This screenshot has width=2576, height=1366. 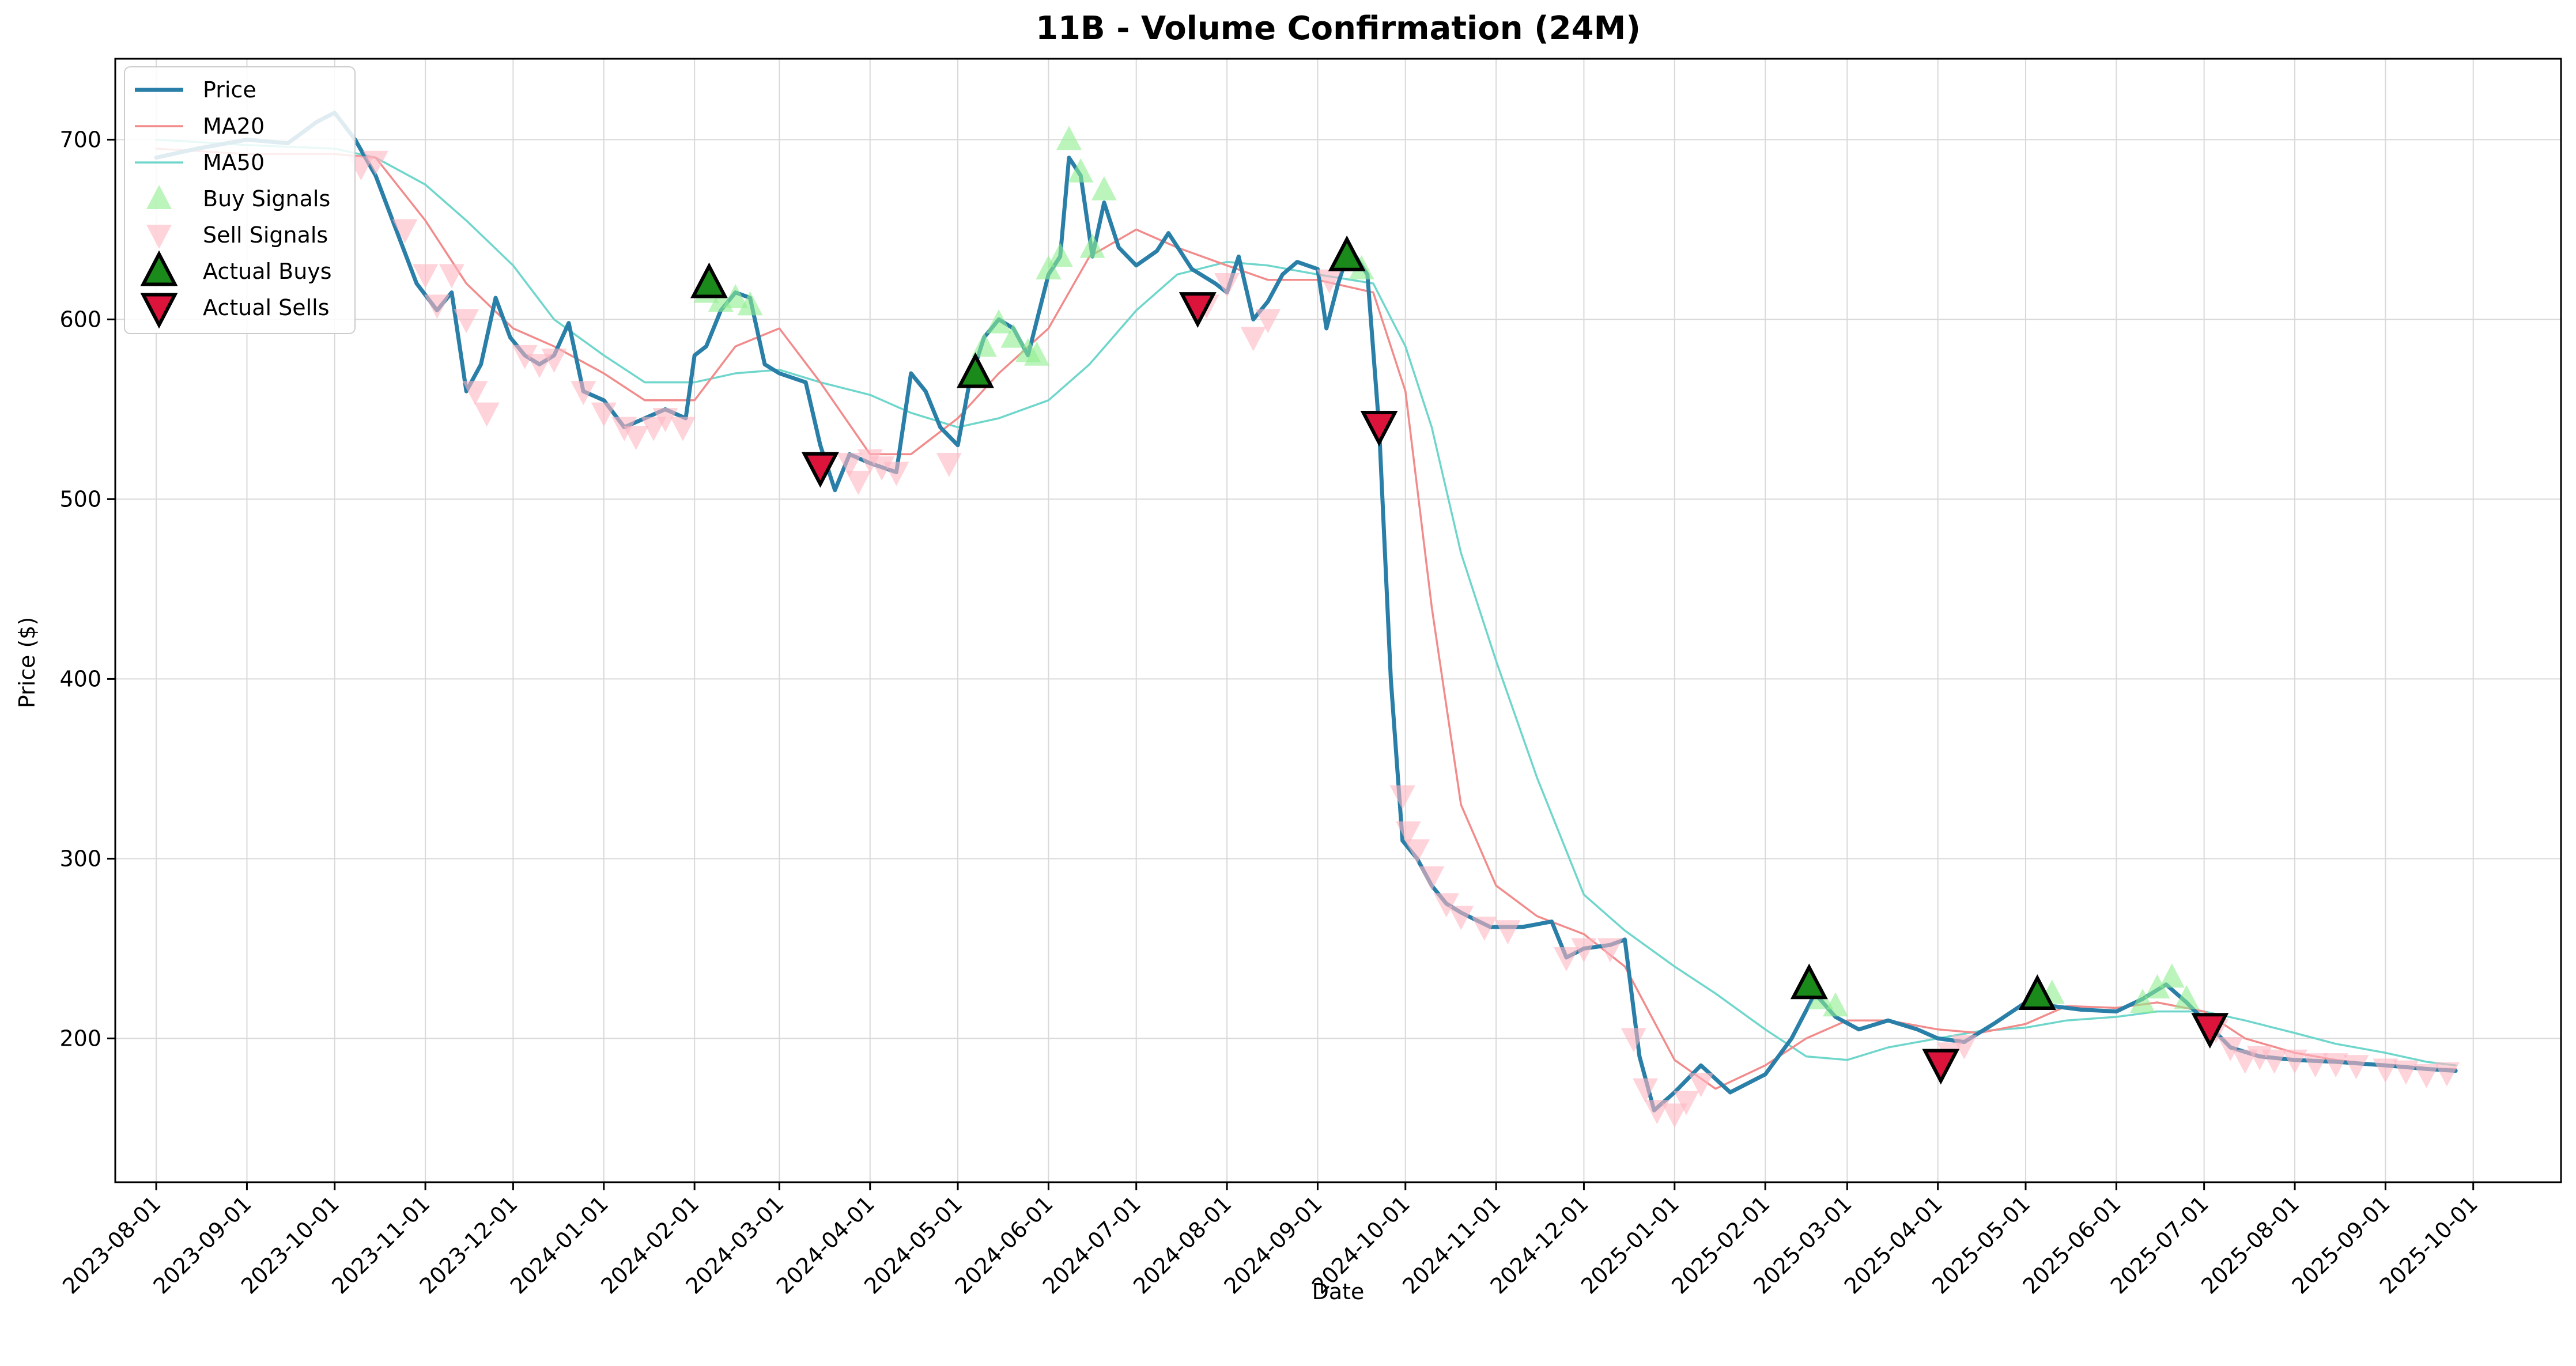 I want to click on legend-label: Sell Signals, so click(x=265, y=235).